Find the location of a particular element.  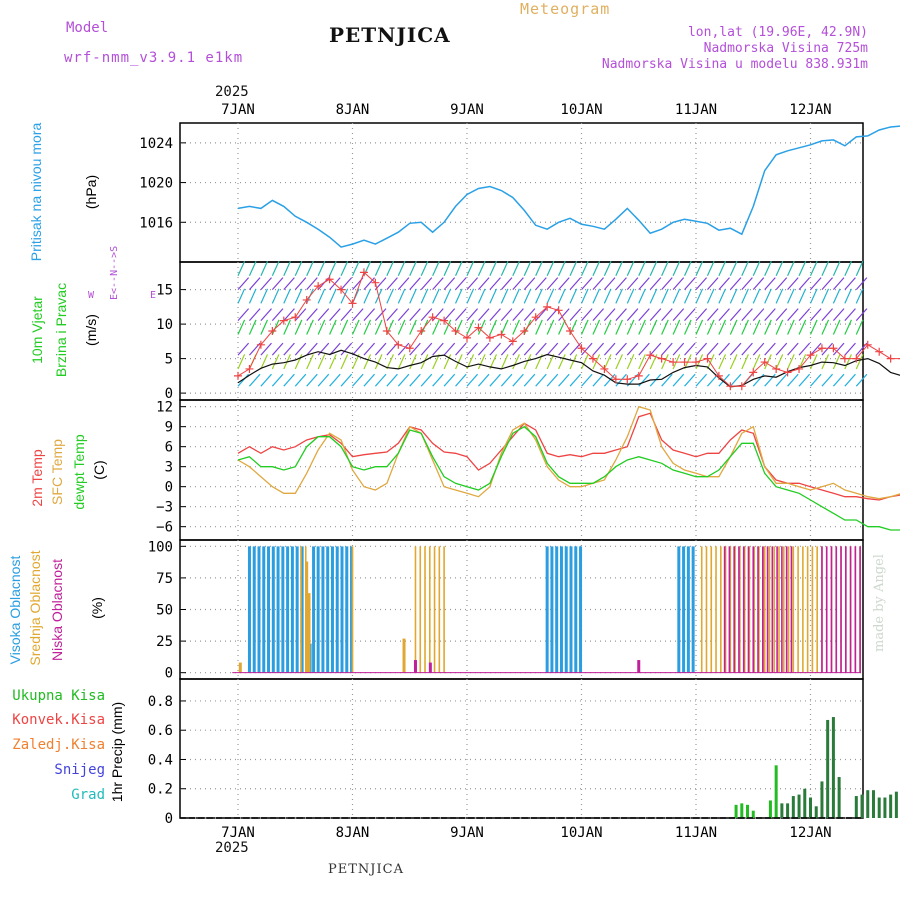

model-label: Model is located at coordinates (87, 28).